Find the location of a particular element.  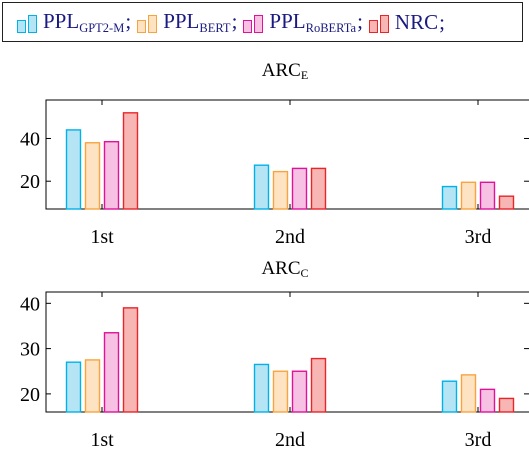

legend-entry: NRC; is located at coordinates (406, 22).